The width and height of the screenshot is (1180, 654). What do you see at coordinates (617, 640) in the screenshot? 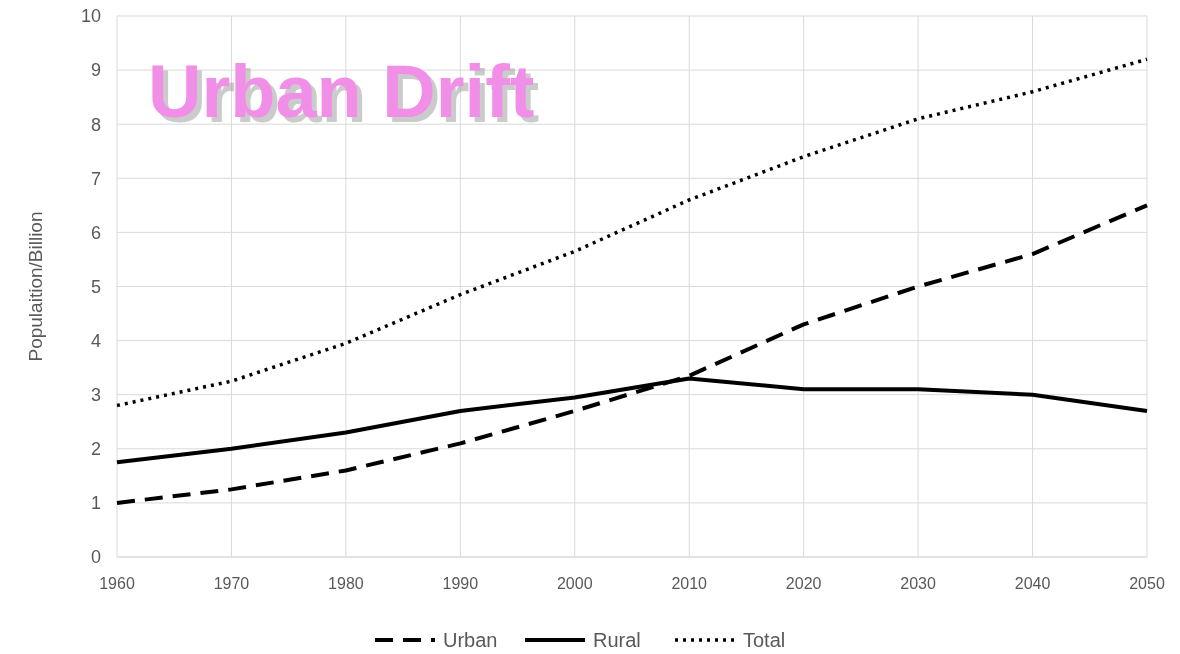
I see `legend-label: Rural` at bounding box center [617, 640].